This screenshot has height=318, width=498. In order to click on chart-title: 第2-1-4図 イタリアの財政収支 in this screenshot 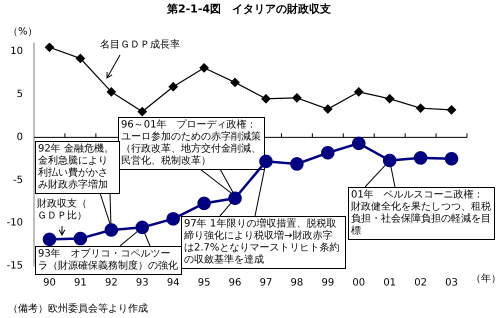, I will do `click(249, 9)`.